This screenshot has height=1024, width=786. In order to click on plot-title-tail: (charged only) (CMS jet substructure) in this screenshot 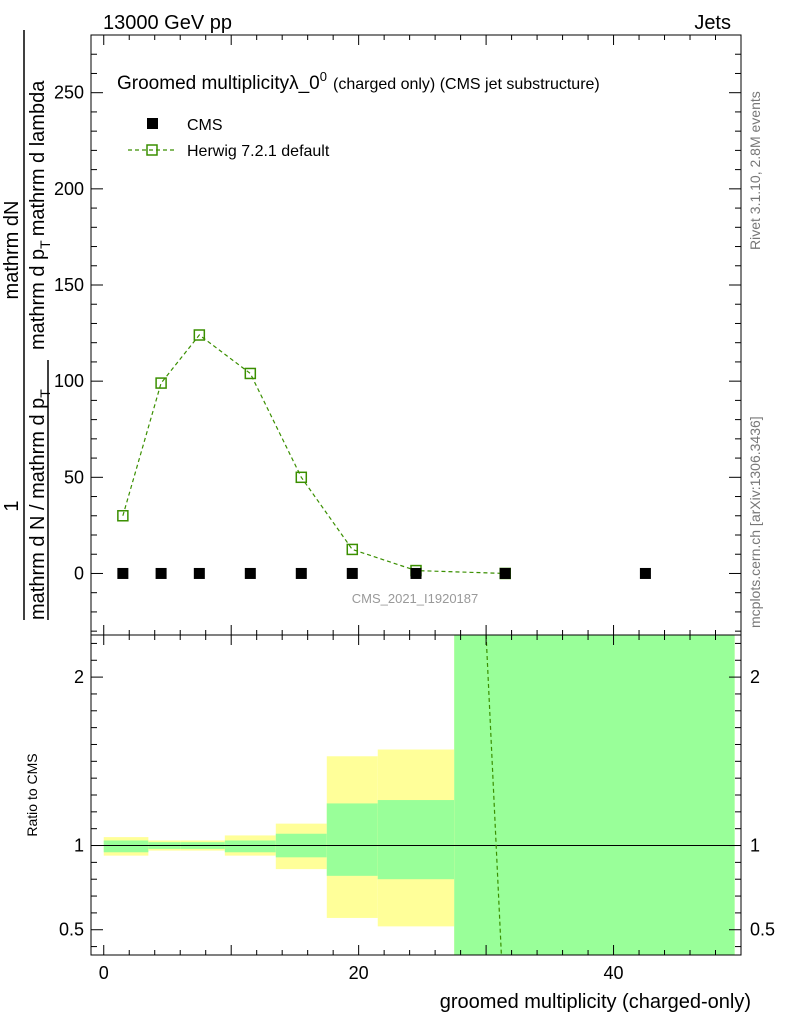, I will do `click(466, 84)`.